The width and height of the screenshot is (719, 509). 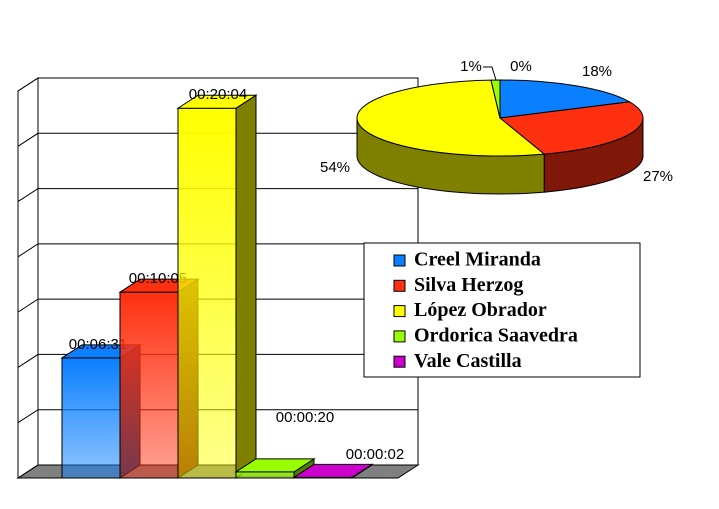 I want to click on legend-label: Ordorica Saavedra, so click(x=496, y=335).